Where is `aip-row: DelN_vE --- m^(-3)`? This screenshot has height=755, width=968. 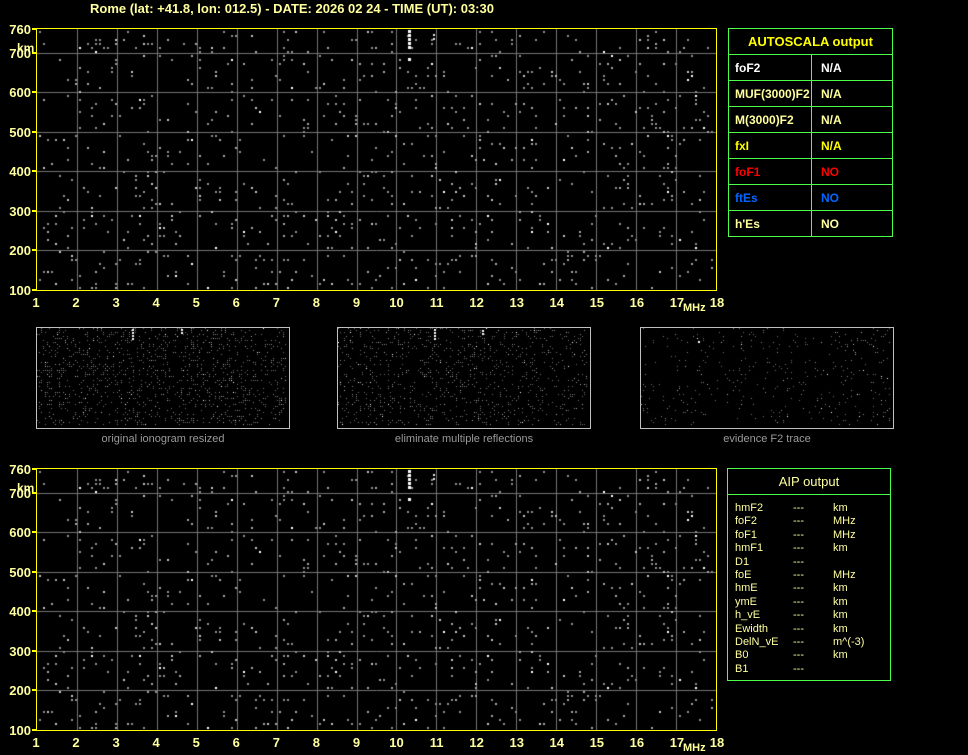 aip-row: DelN_vE --- m^(-3) is located at coordinates (812, 642).